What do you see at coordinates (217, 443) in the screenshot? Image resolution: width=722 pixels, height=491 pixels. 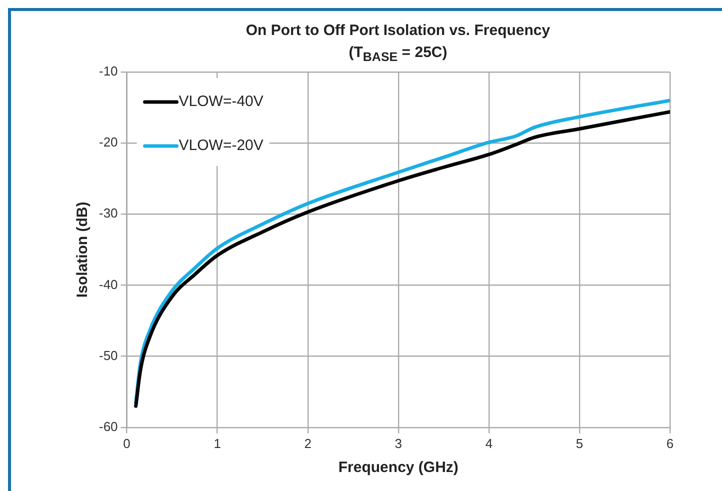 I see `x-tick-label: 1` at bounding box center [217, 443].